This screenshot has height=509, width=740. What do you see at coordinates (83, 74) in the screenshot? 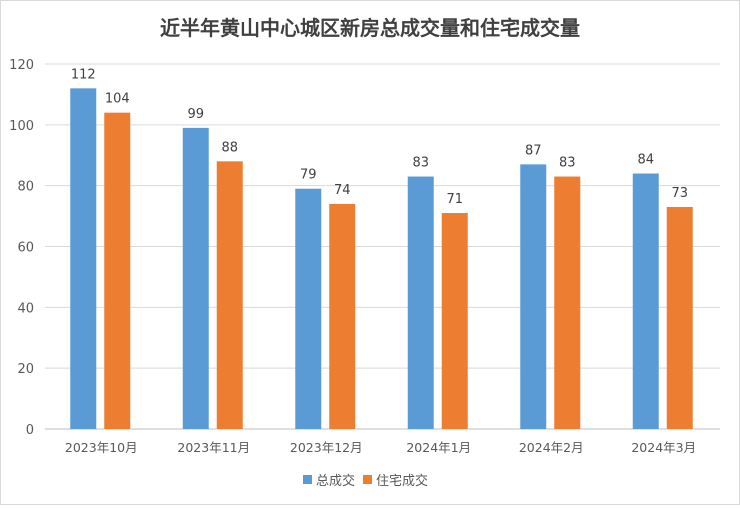
I see `data-label: 112` at bounding box center [83, 74].